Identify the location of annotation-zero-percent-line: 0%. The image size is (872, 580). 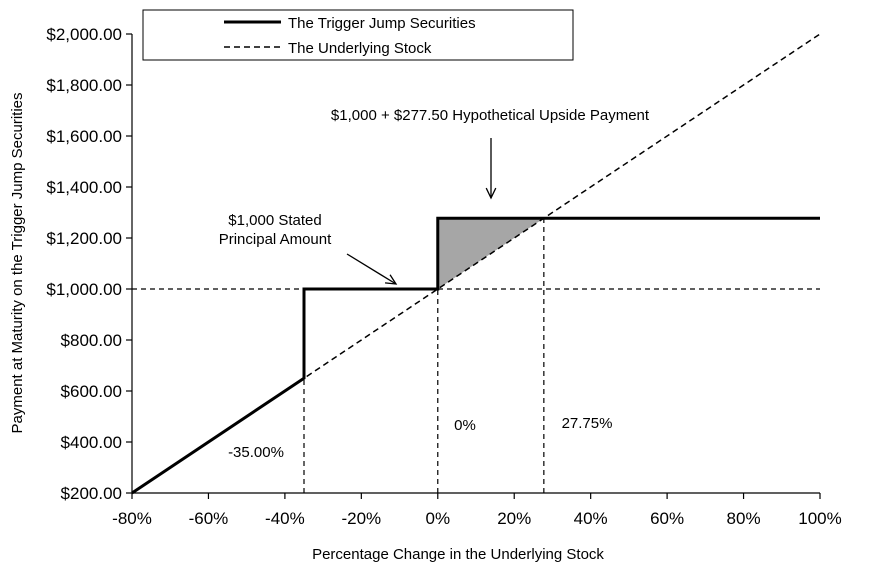
(465, 425).